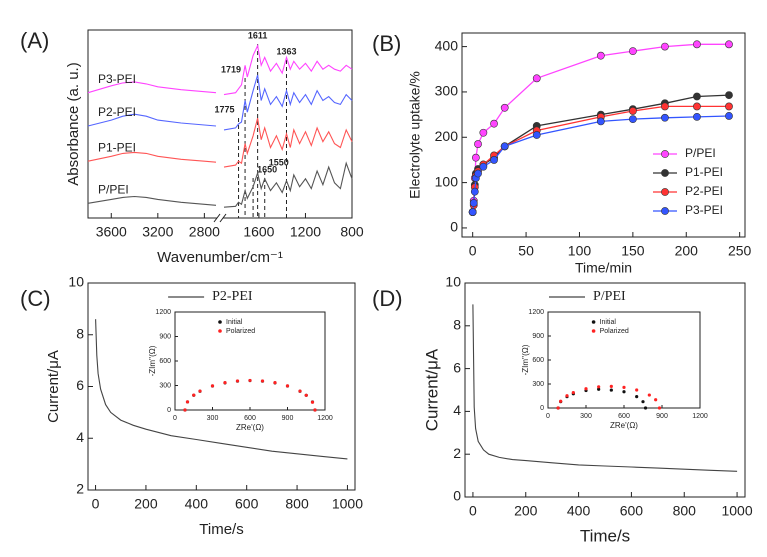 Image resolution: width=767 pixels, height=557 pixels. What do you see at coordinates (386, 43) in the screenshot?
I see `panel-label: (B)` at bounding box center [386, 43].